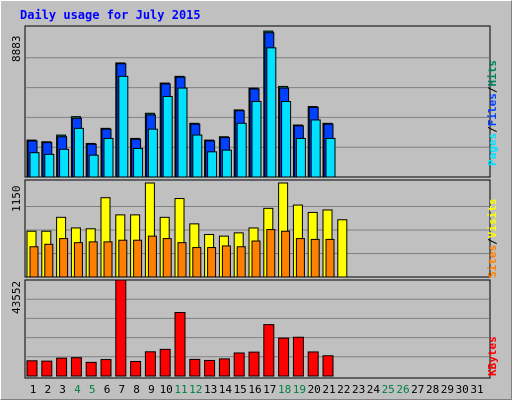 The height and width of the screenshot is (400, 512). I want to click on x-label-day-18: 18, so click(284, 389).